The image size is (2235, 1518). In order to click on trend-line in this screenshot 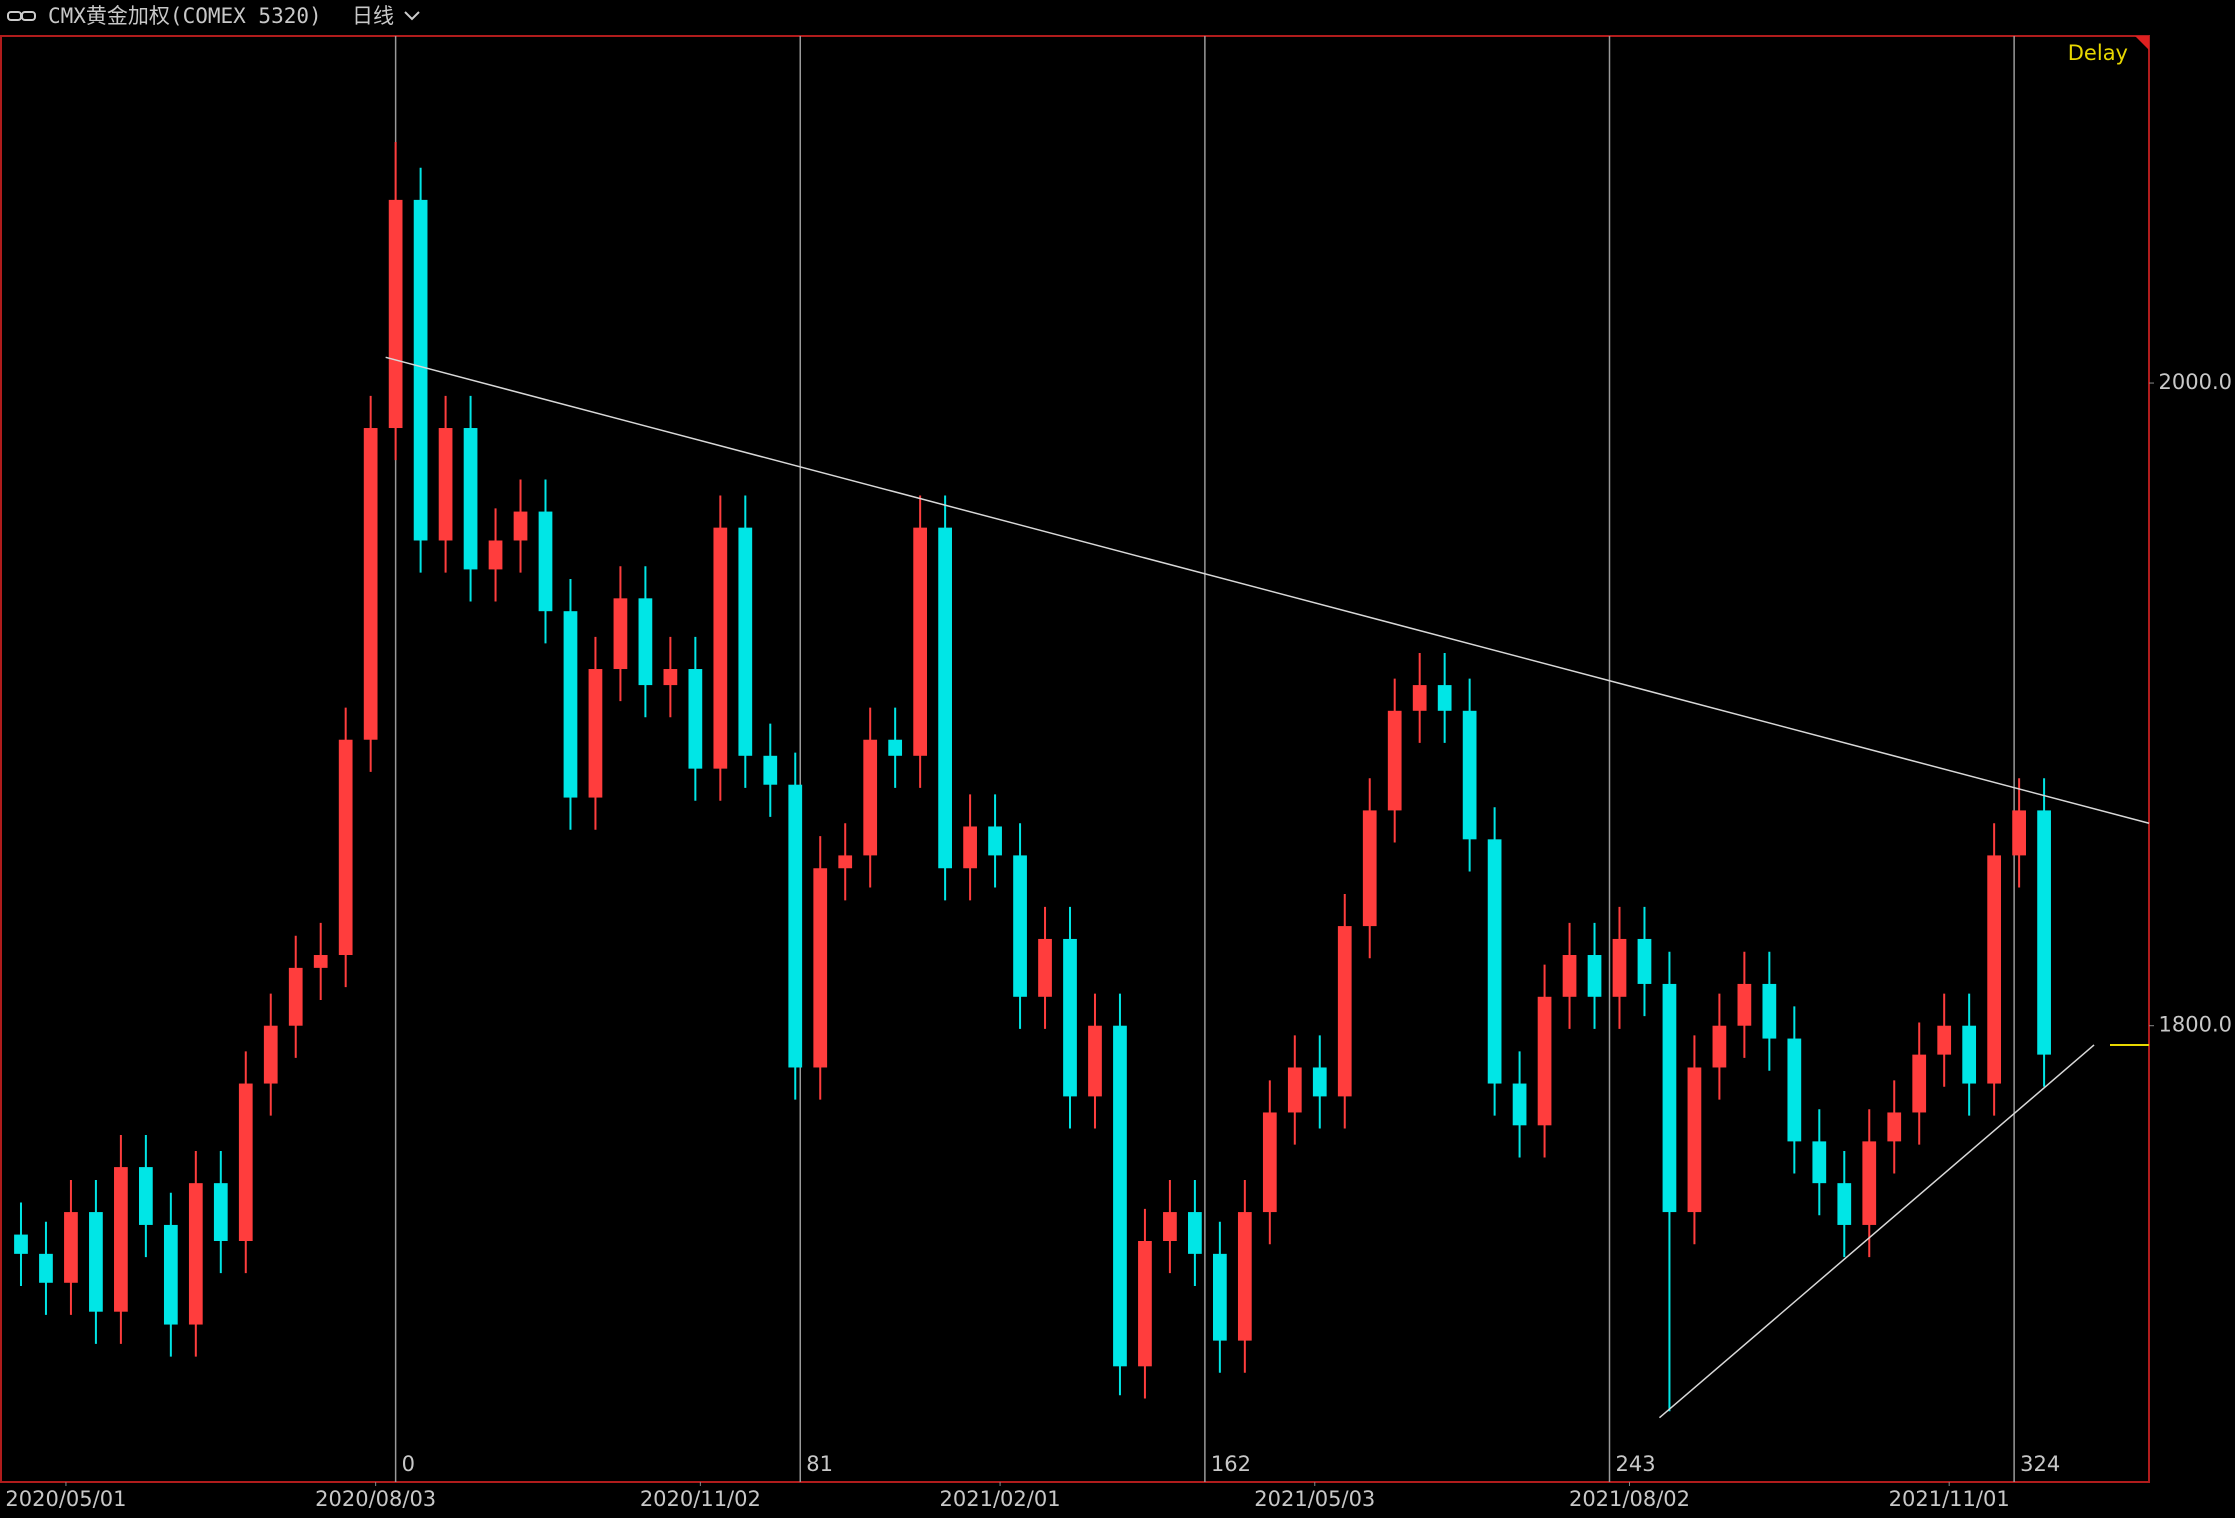, I will do `click(1876, 1231)`.